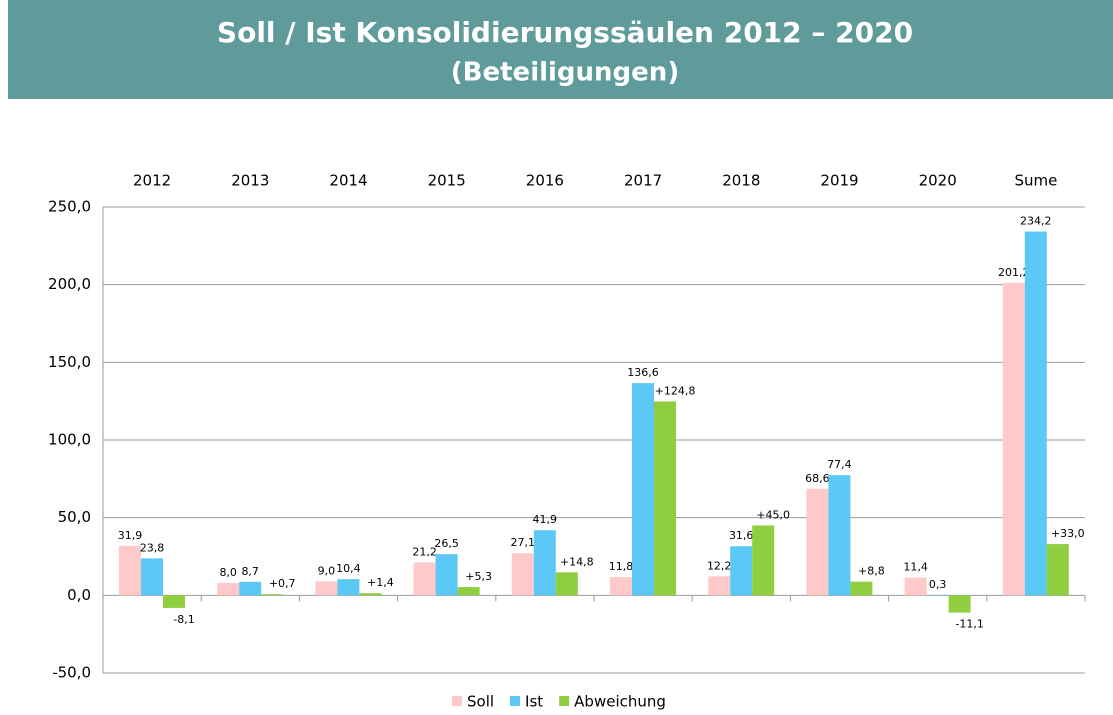  I want to click on value-label: +33,0, so click(1068, 533).